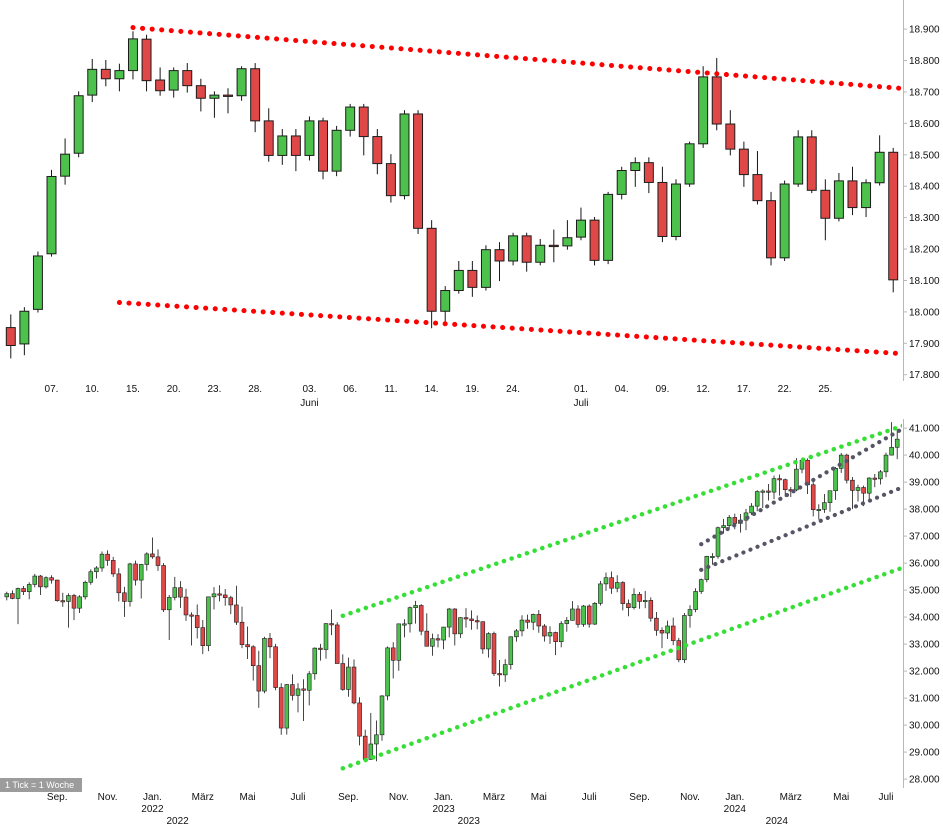  What do you see at coordinates (41, 785) in the screenshot?
I see `tick-interval-badge: 1 Tick = 1 Woche` at bounding box center [41, 785].